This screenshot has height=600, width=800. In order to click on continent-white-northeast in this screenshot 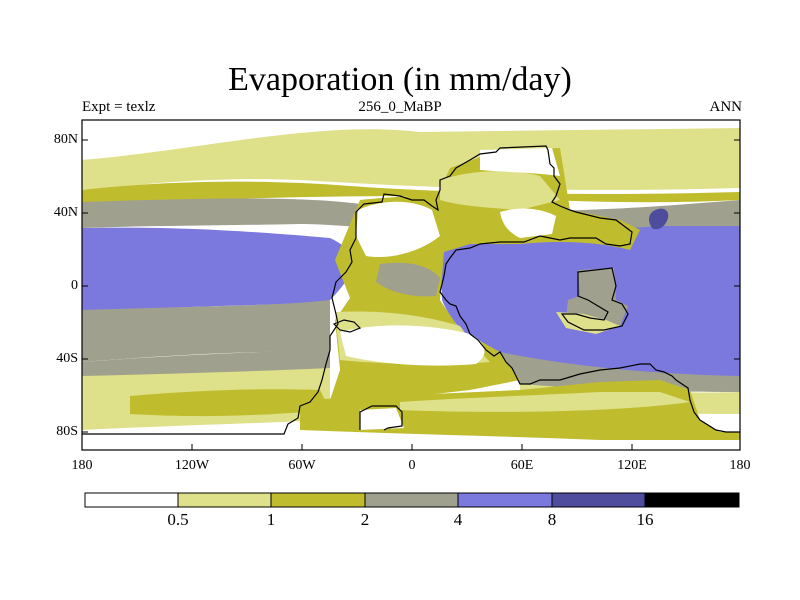, I will do `click(520, 162)`.